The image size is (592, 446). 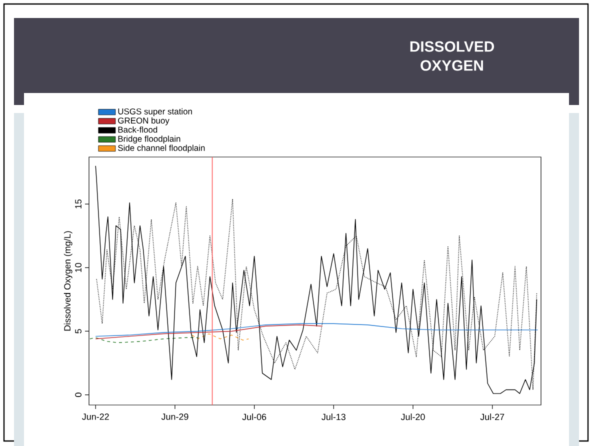 What do you see at coordinates (412, 417) in the screenshot?
I see `x-tick-label: Jul-20` at bounding box center [412, 417].